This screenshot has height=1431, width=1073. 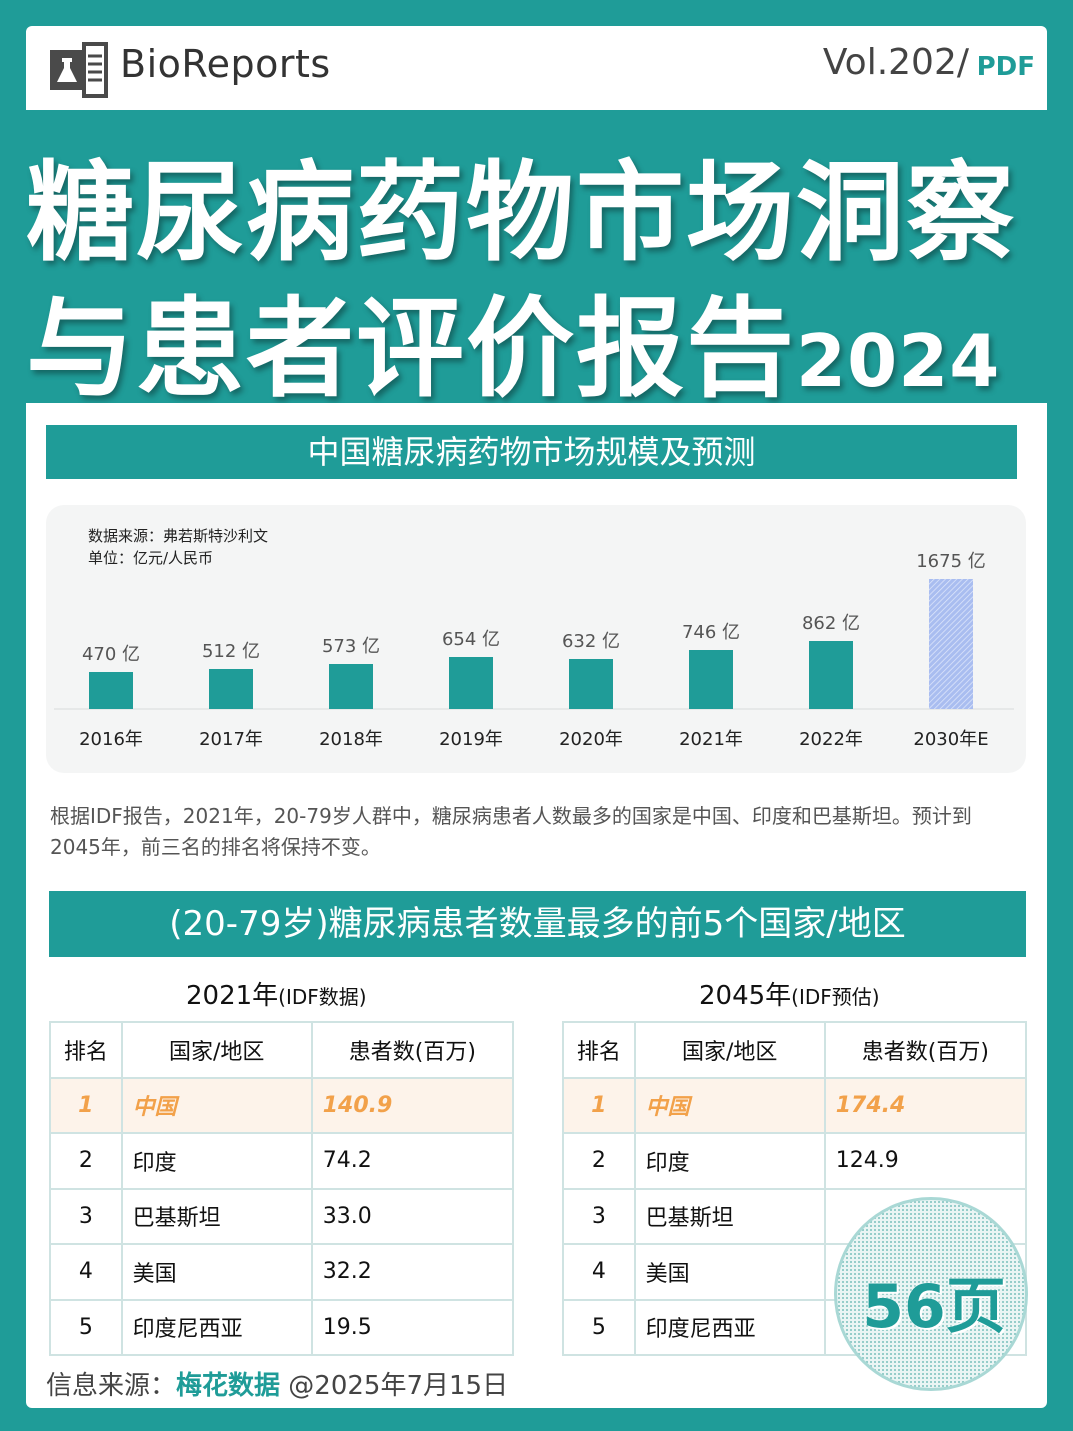 I want to click on section-heading-top5: (20-79岁)糖尿病患者数量最多的前5个国家/地区, so click(x=537, y=924).